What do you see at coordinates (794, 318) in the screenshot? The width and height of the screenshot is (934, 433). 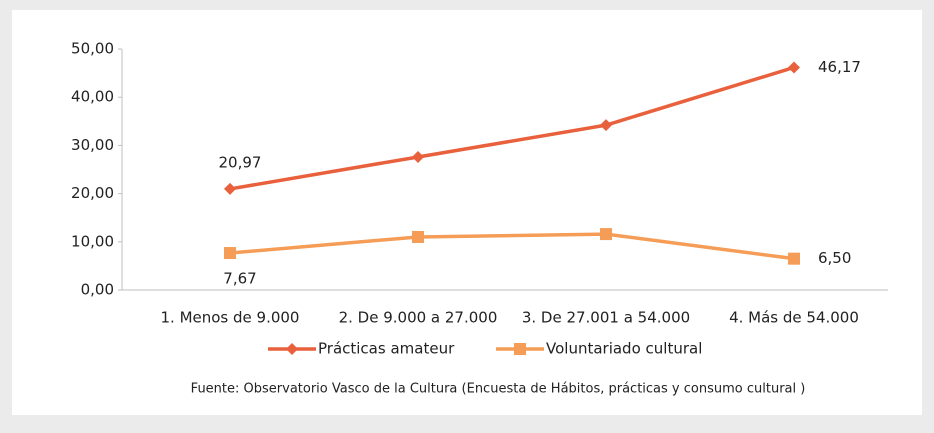 I see `x-tick-label: 4. Más de 54.000` at bounding box center [794, 318].